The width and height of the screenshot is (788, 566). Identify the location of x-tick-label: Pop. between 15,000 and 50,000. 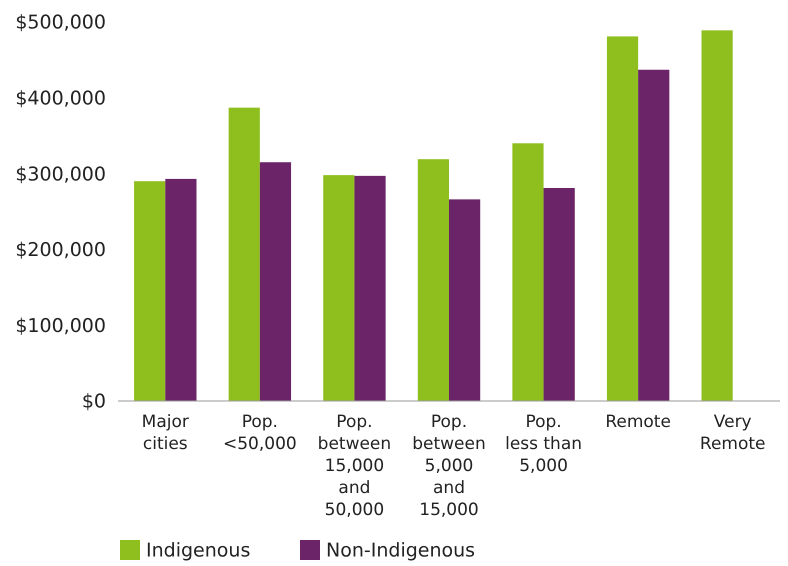
(355, 466).